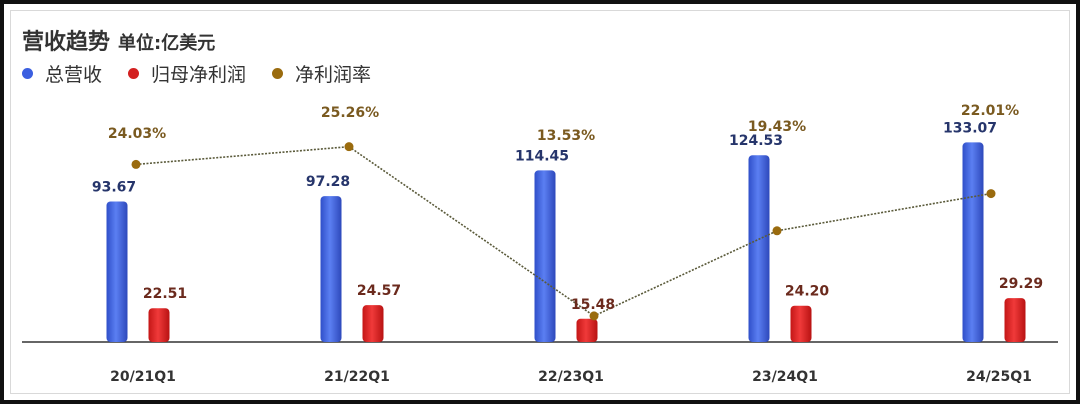  What do you see at coordinates (566, 136) in the screenshot?
I see `data-label-margin: 13.53%` at bounding box center [566, 136].